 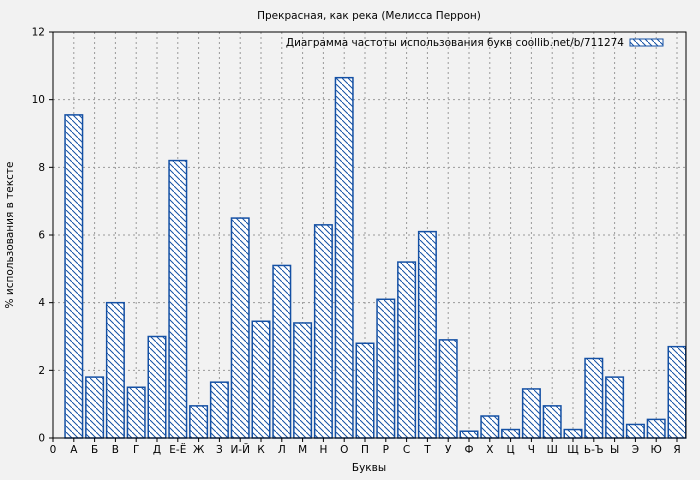 I want to click on bar-В, so click(x=115, y=370).